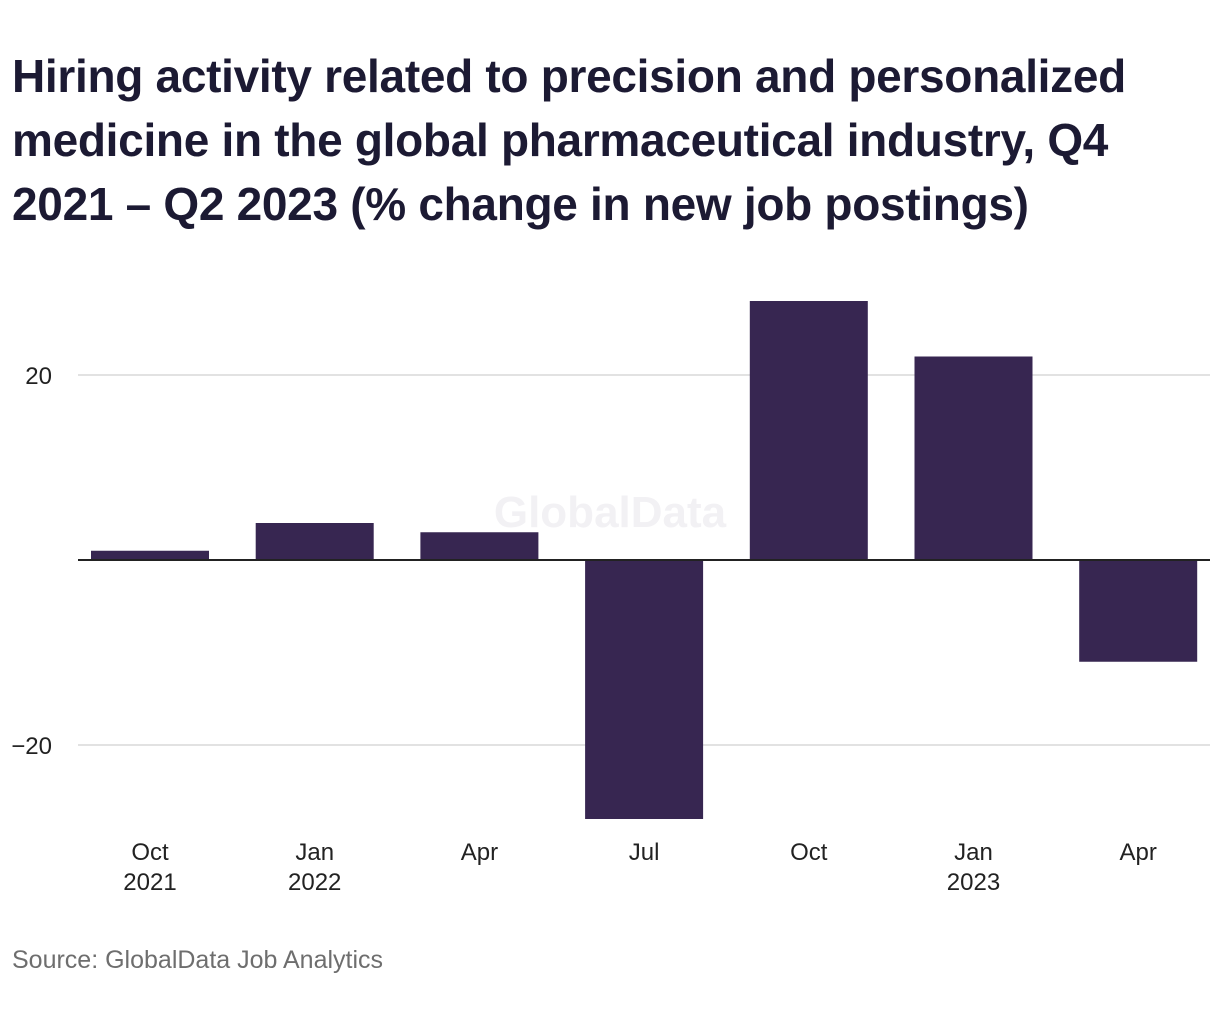 This screenshot has width=1220, height=1020. I want to click on x-tick-year-label: 2023, so click(973, 882).